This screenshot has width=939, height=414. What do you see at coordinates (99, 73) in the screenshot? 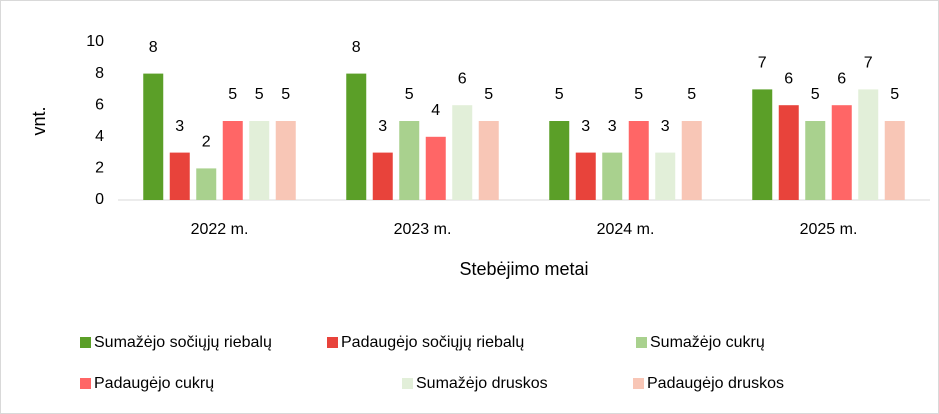
I see `y-tick-label: 8` at bounding box center [99, 73].